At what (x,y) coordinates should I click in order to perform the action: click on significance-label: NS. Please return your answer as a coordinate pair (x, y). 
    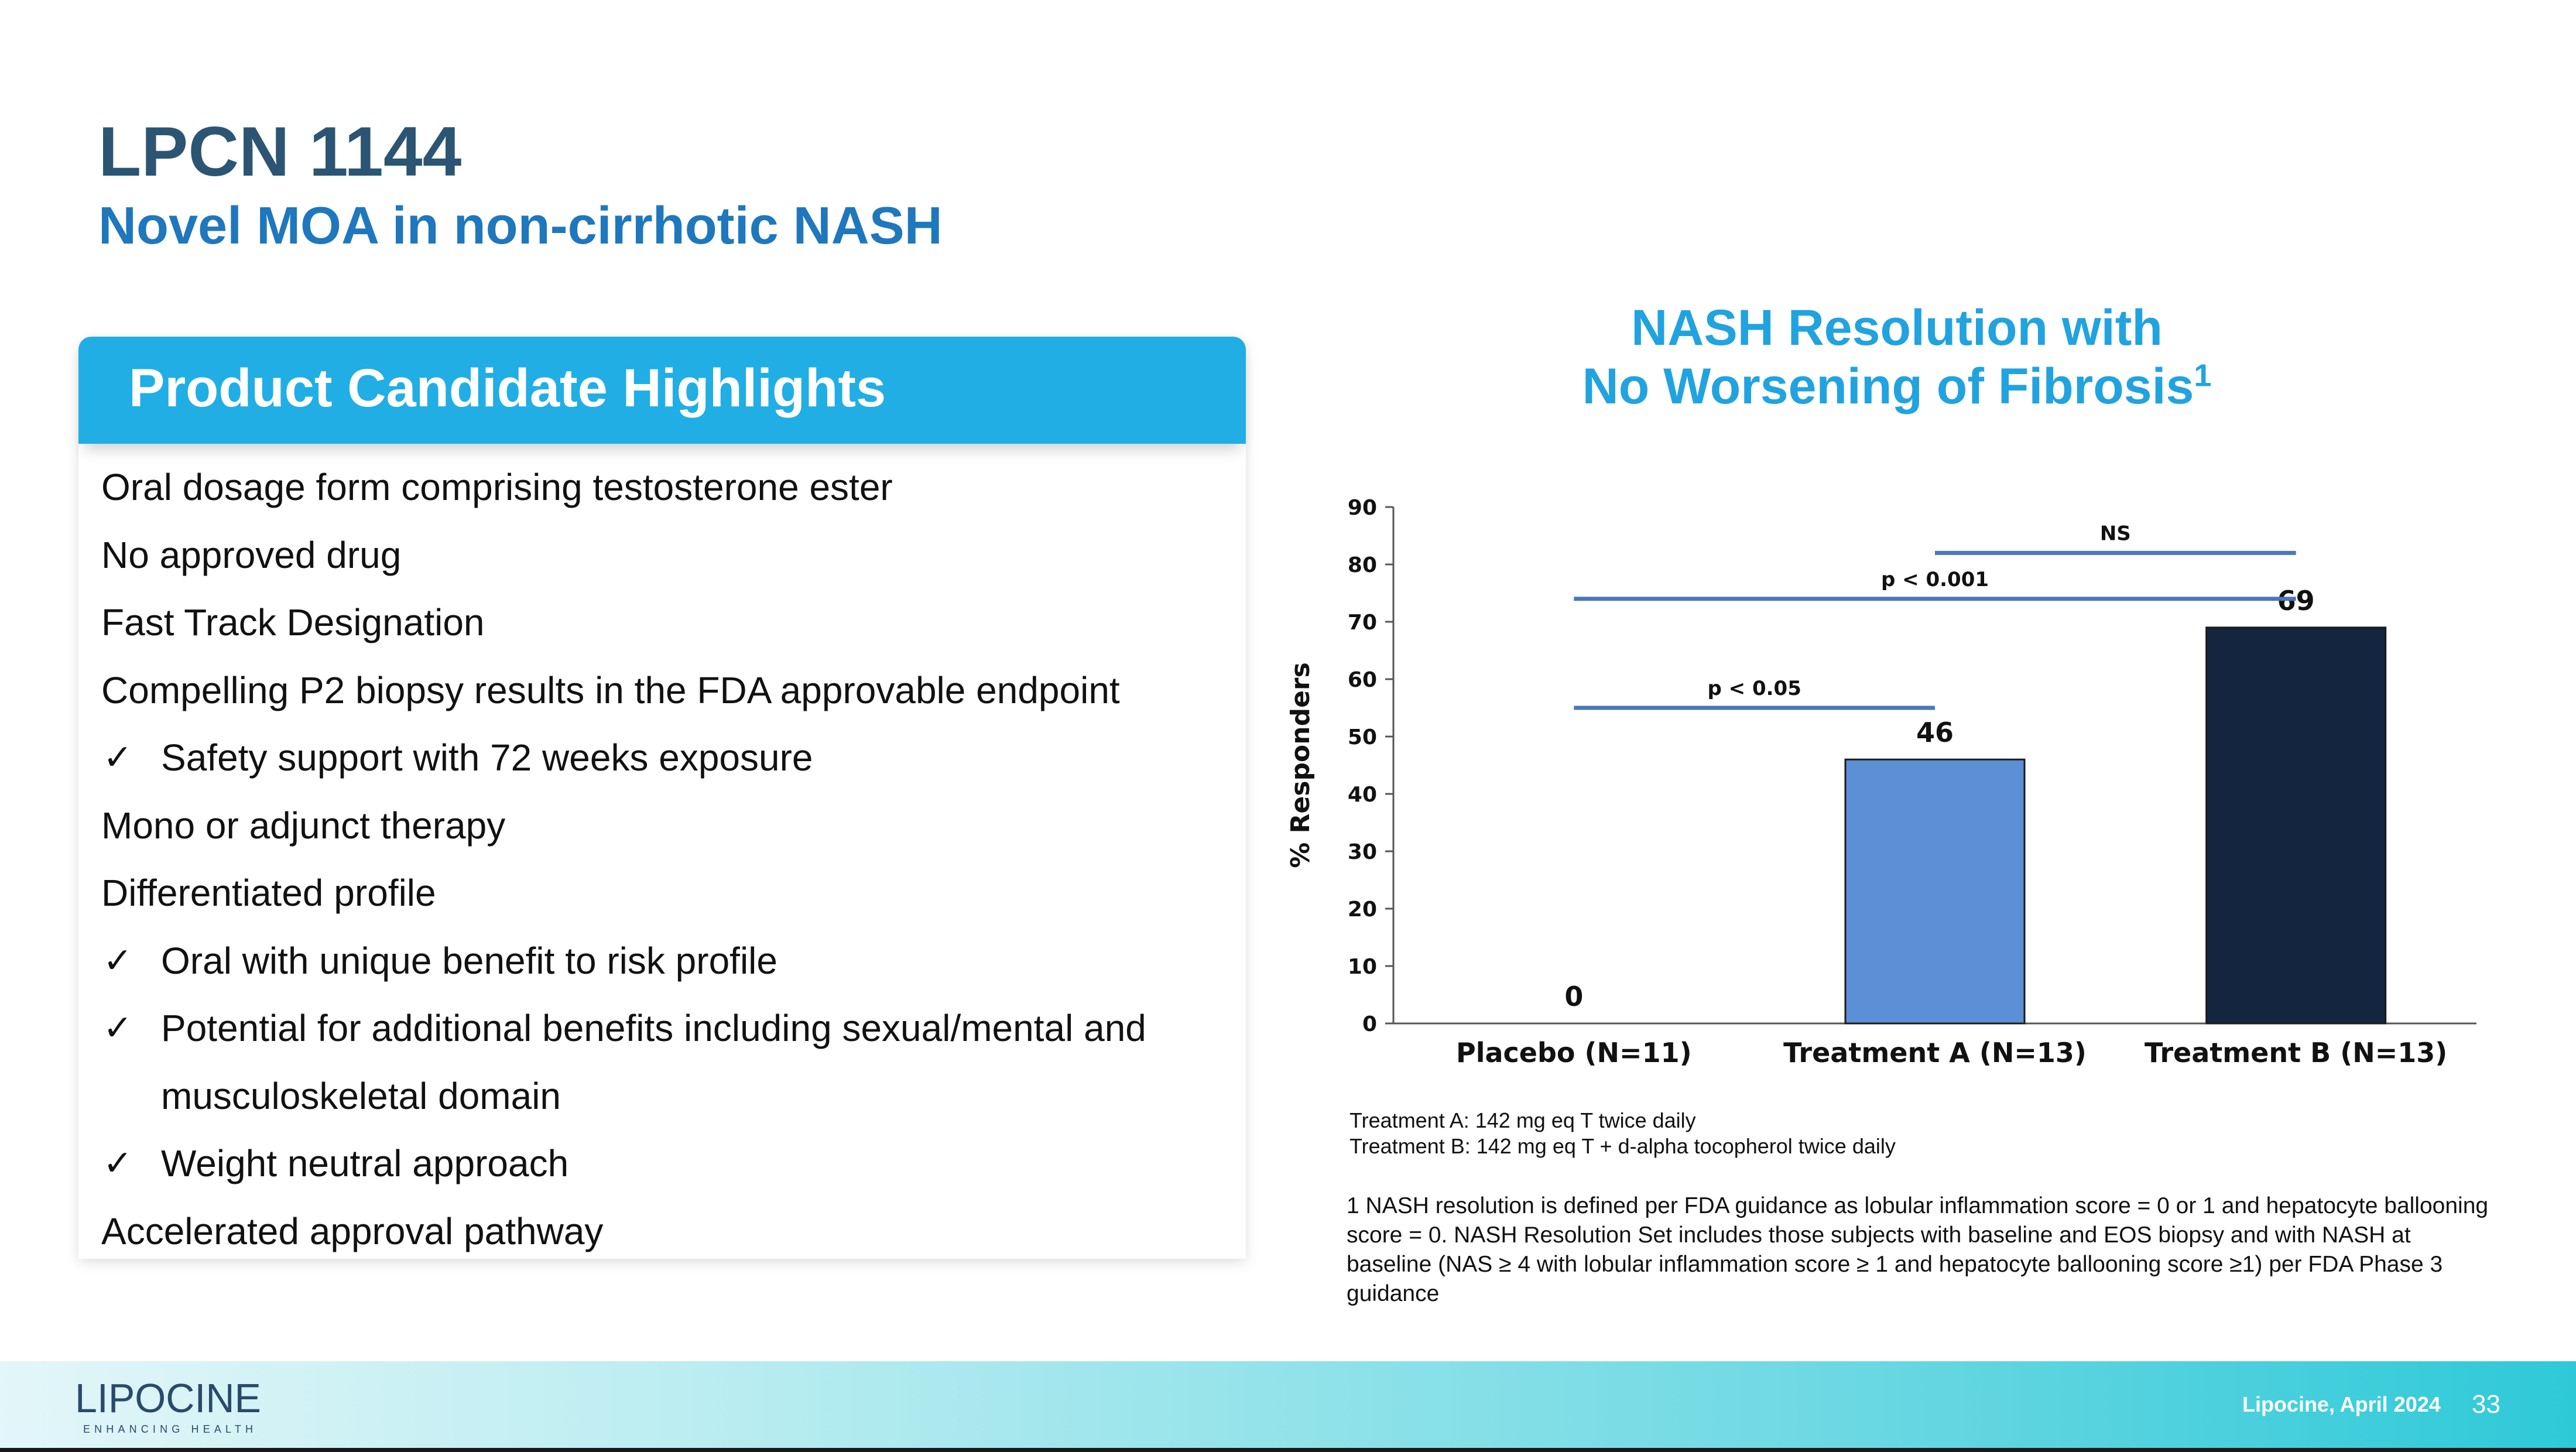
    Looking at the image, I should click on (2115, 533).